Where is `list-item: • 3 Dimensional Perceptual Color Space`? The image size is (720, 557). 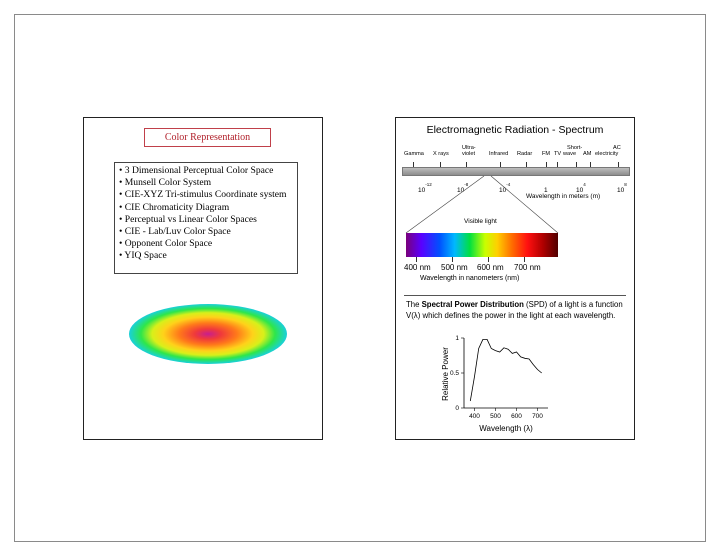
list-item: • 3 Dimensional Perceptual Color Space is located at coordinates (196, 170).